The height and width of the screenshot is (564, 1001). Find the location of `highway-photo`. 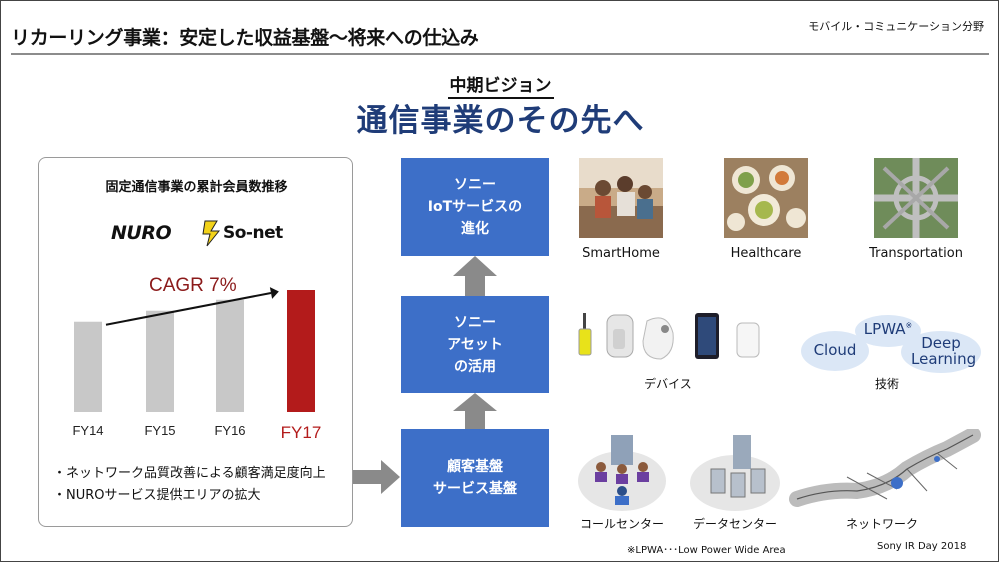

highway-photo is located at coordinates (916, 198).